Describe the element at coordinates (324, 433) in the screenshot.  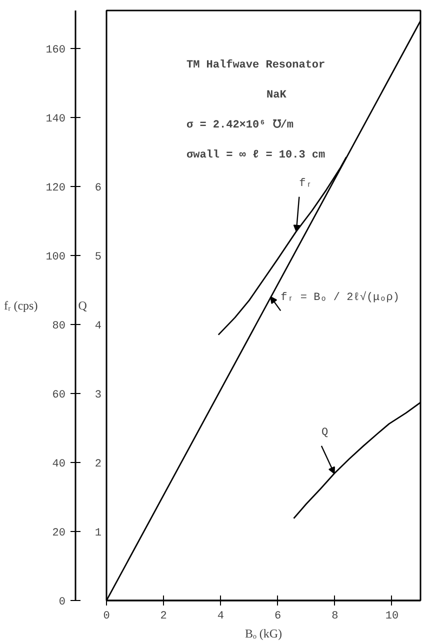
I see `annotation: Q` at that location.